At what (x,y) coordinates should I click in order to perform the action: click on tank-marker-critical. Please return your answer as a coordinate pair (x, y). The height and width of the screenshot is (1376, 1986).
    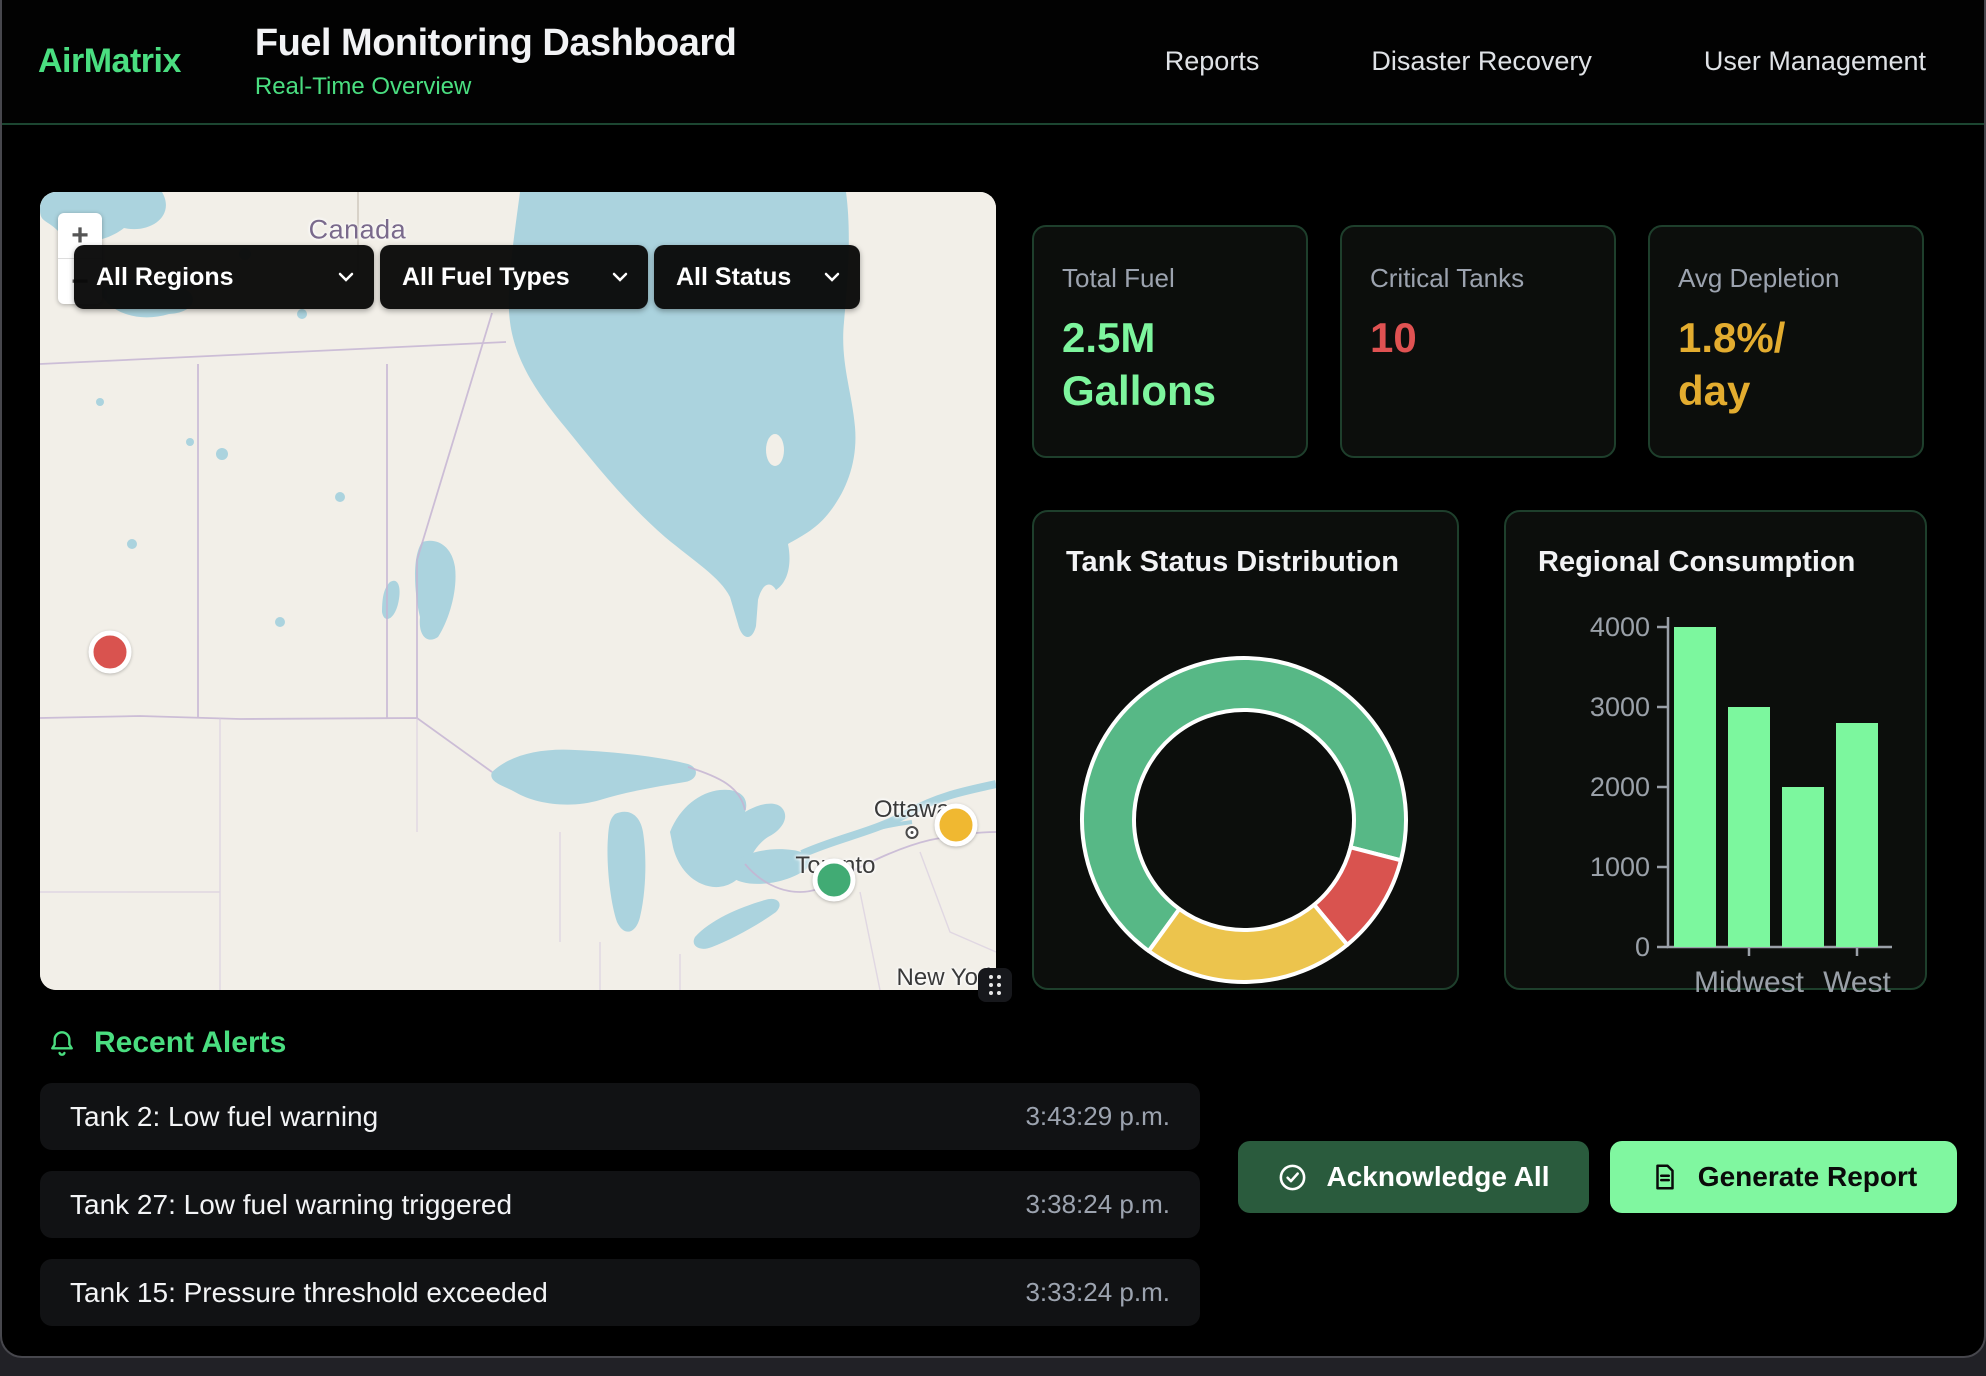
    Looking at the image, I should click on (110, 652).